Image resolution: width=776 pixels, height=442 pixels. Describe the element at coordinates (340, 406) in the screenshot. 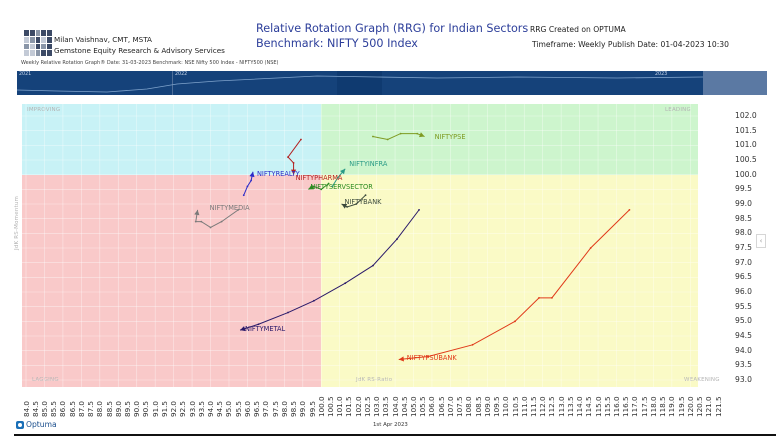

I see `x-tick-label: 101.0` at that location.